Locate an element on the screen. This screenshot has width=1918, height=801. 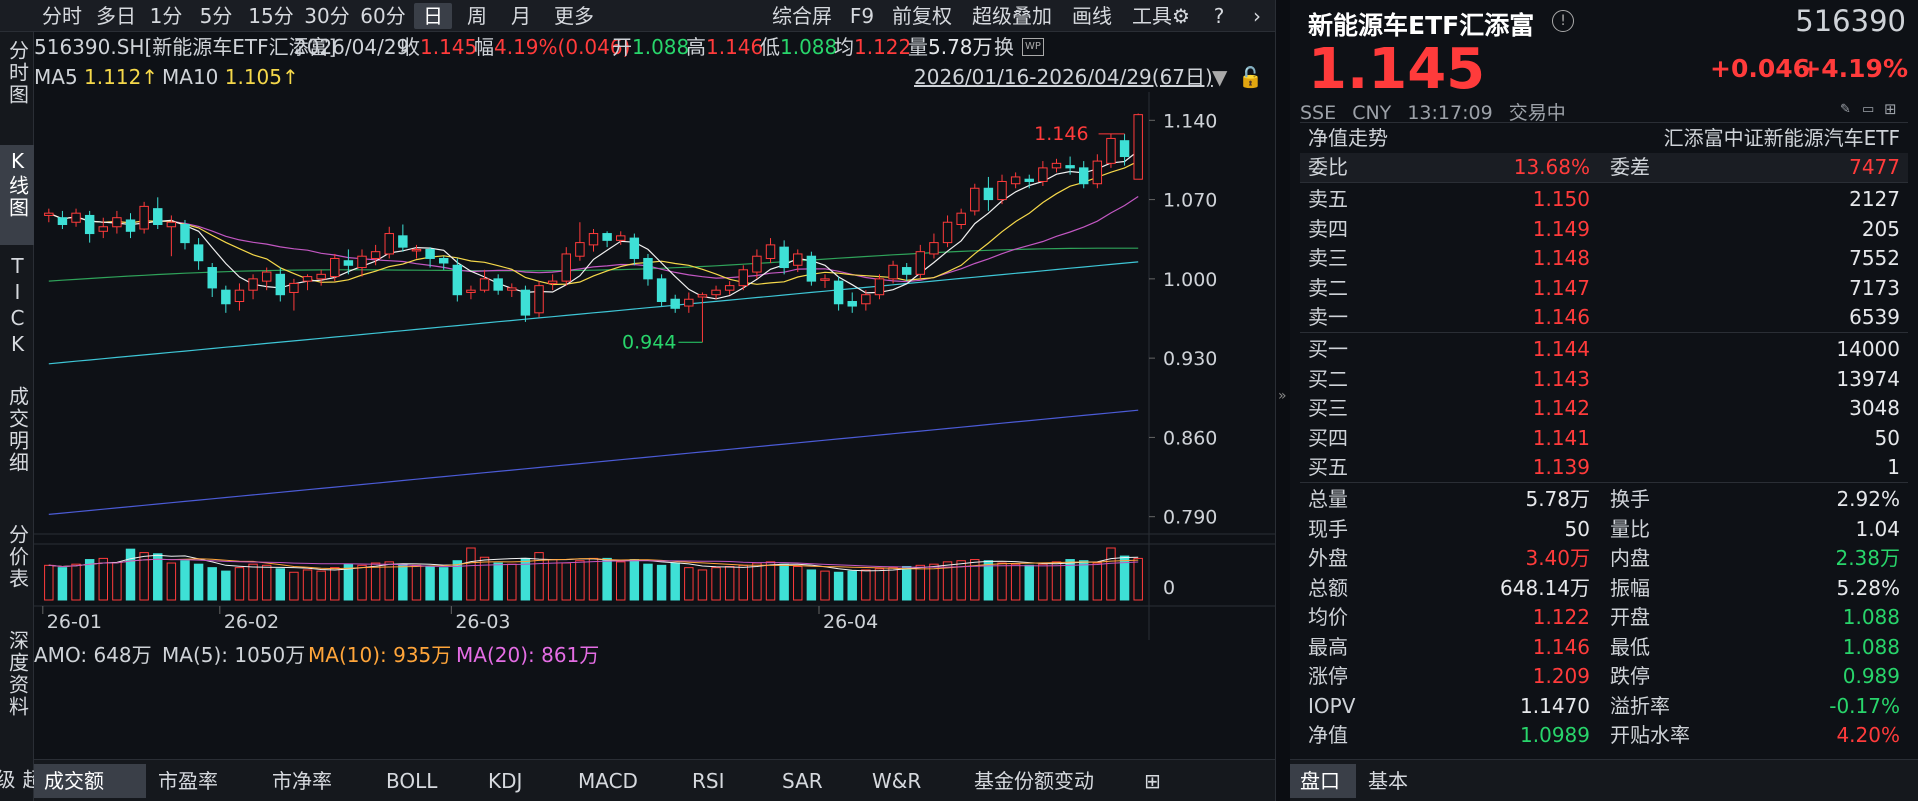
date-range-selector: 2026/01/16-2026/04/29(67日) is located at coordinates (1063, 77).